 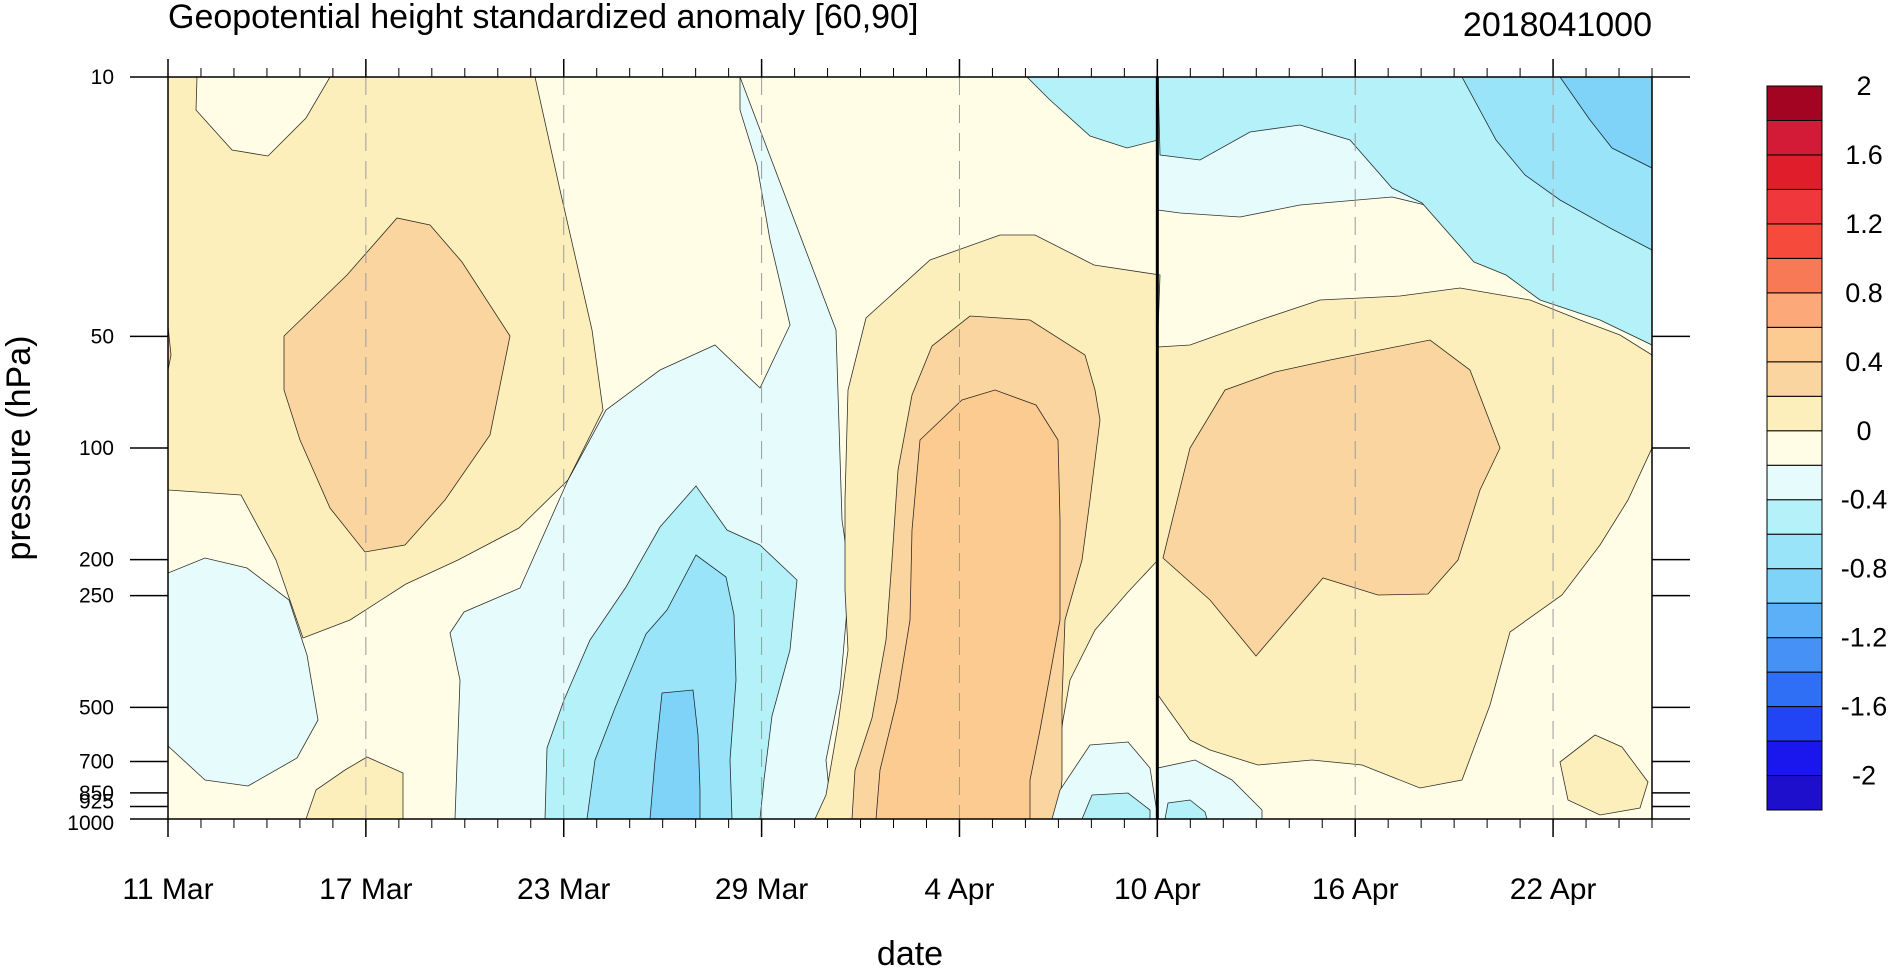 What do you see at coordinates (96, 793) in the screenshot?
I see `y-tick-label: 850` at bounding box center [96, 793].